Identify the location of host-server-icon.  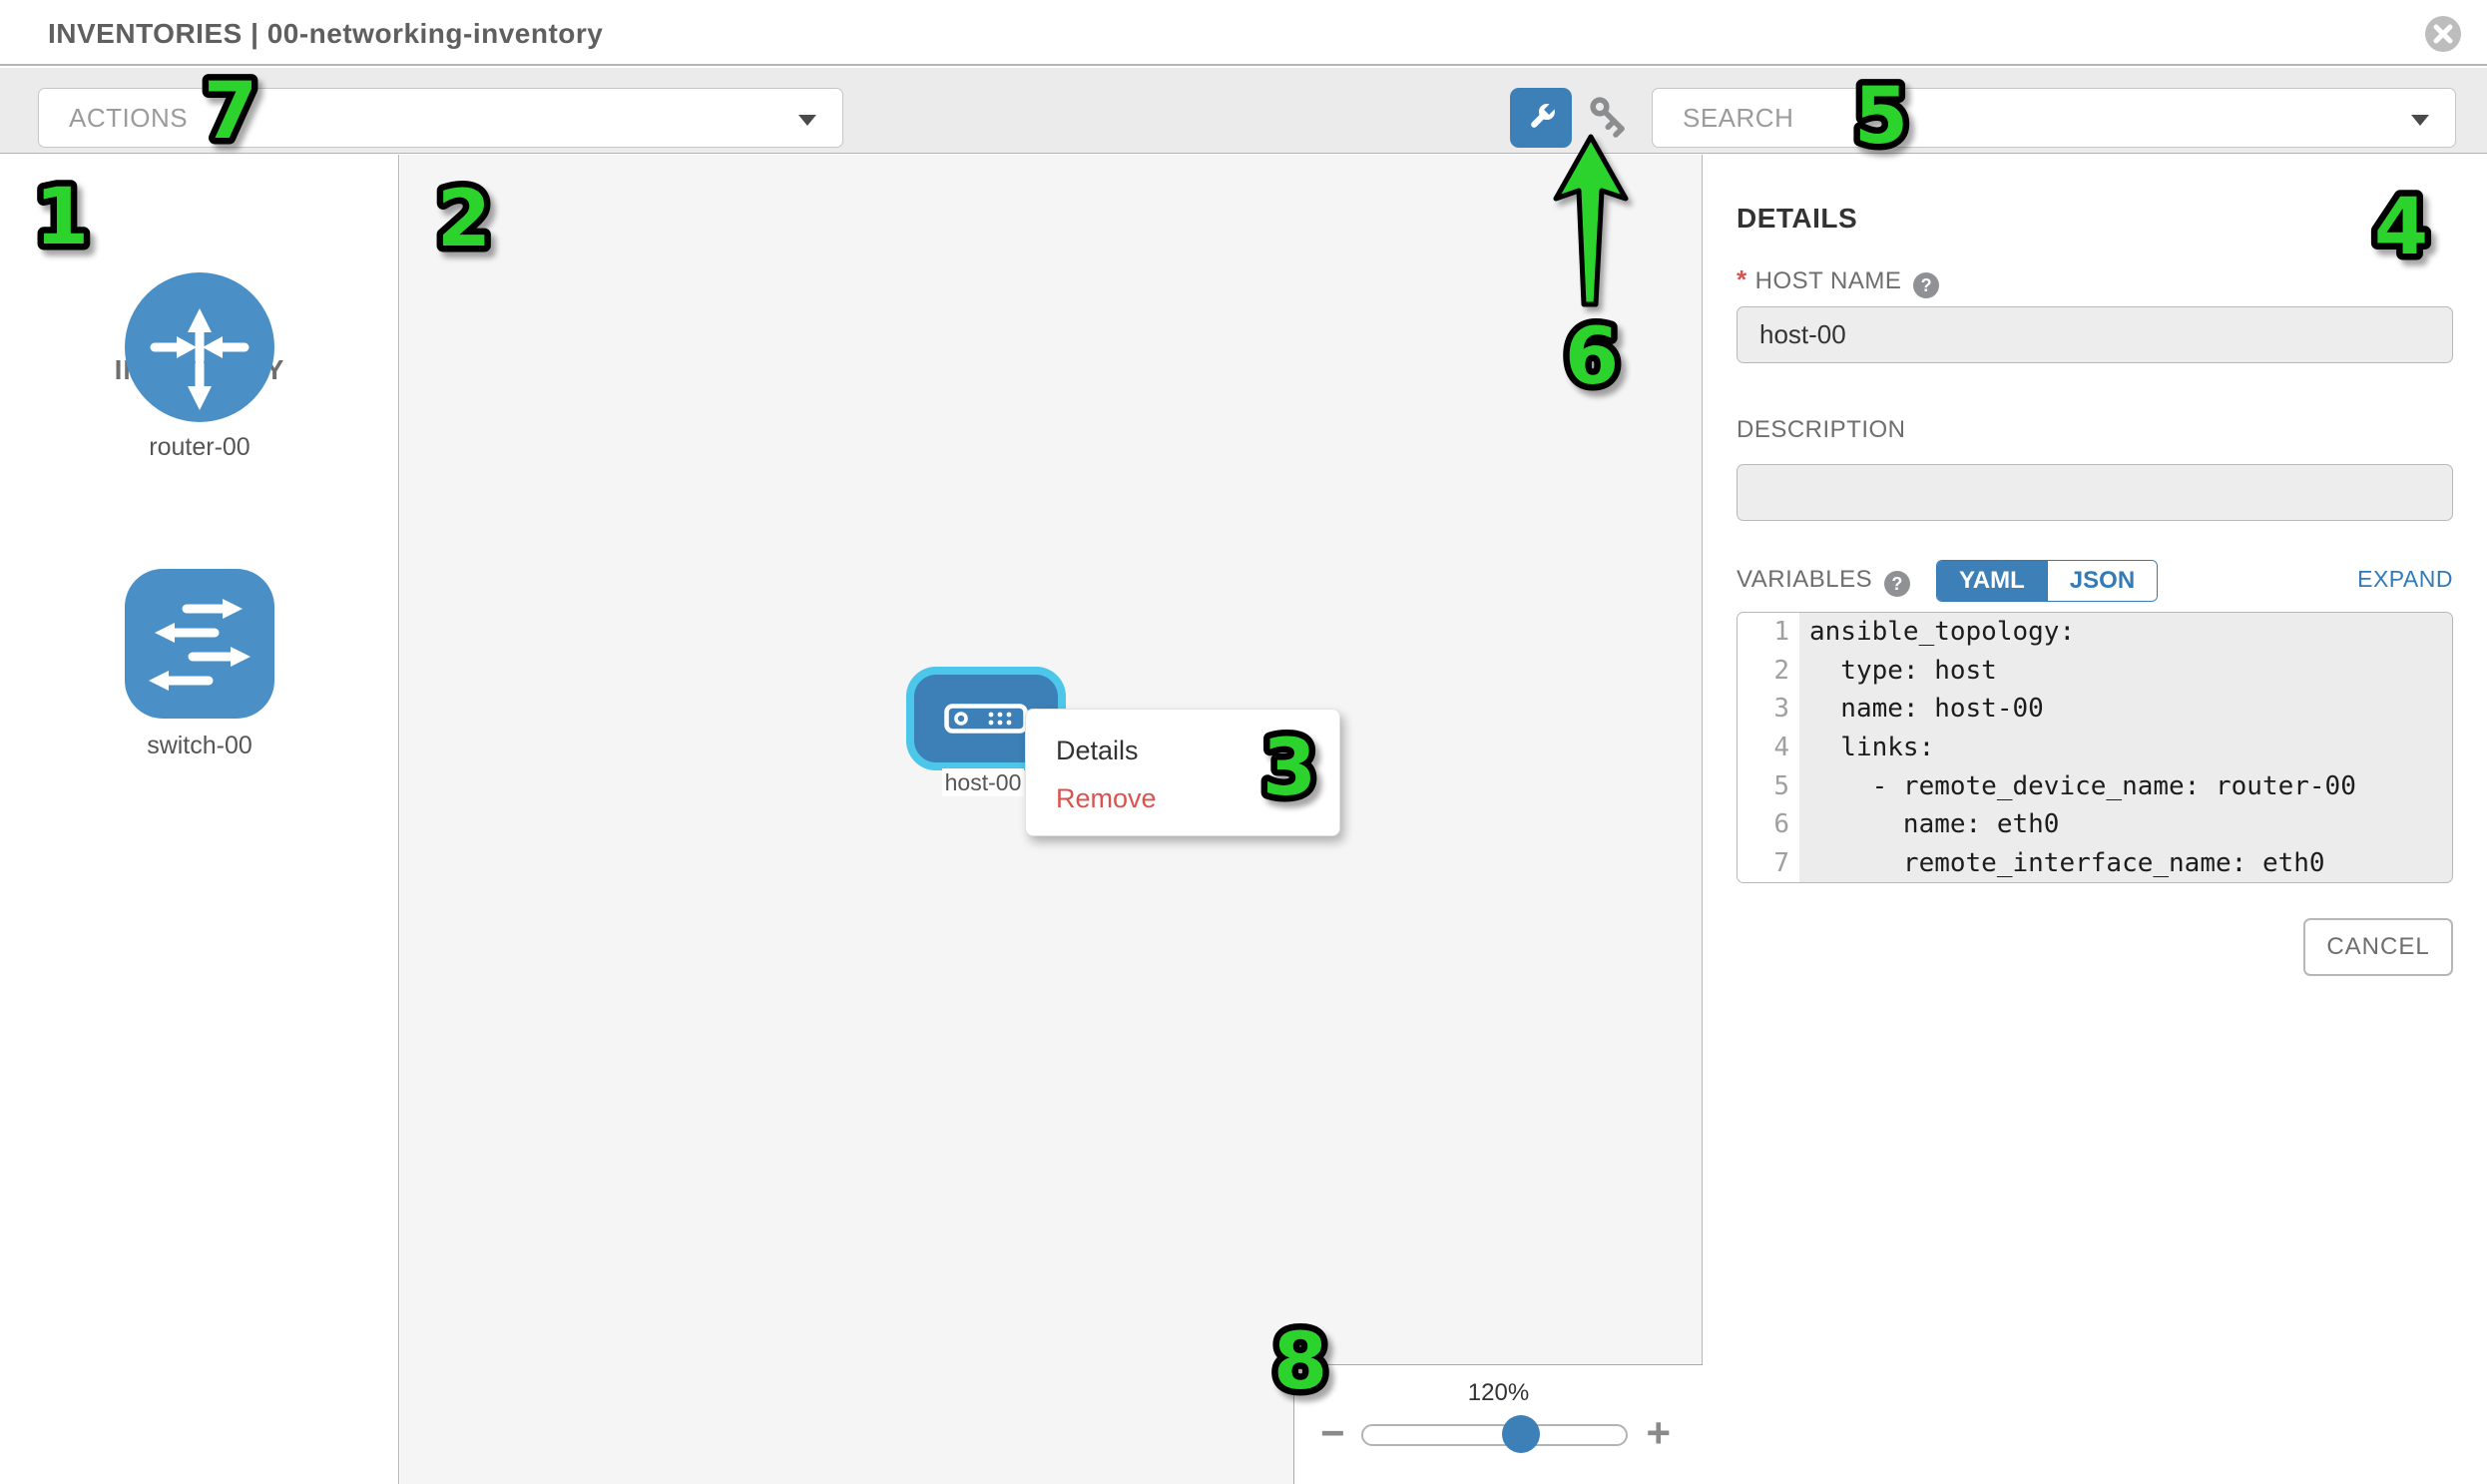
(986, 719).